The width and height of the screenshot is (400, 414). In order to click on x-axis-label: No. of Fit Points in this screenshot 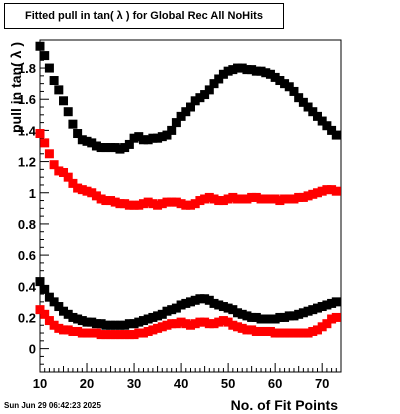, I will do `click(285, 405)`.